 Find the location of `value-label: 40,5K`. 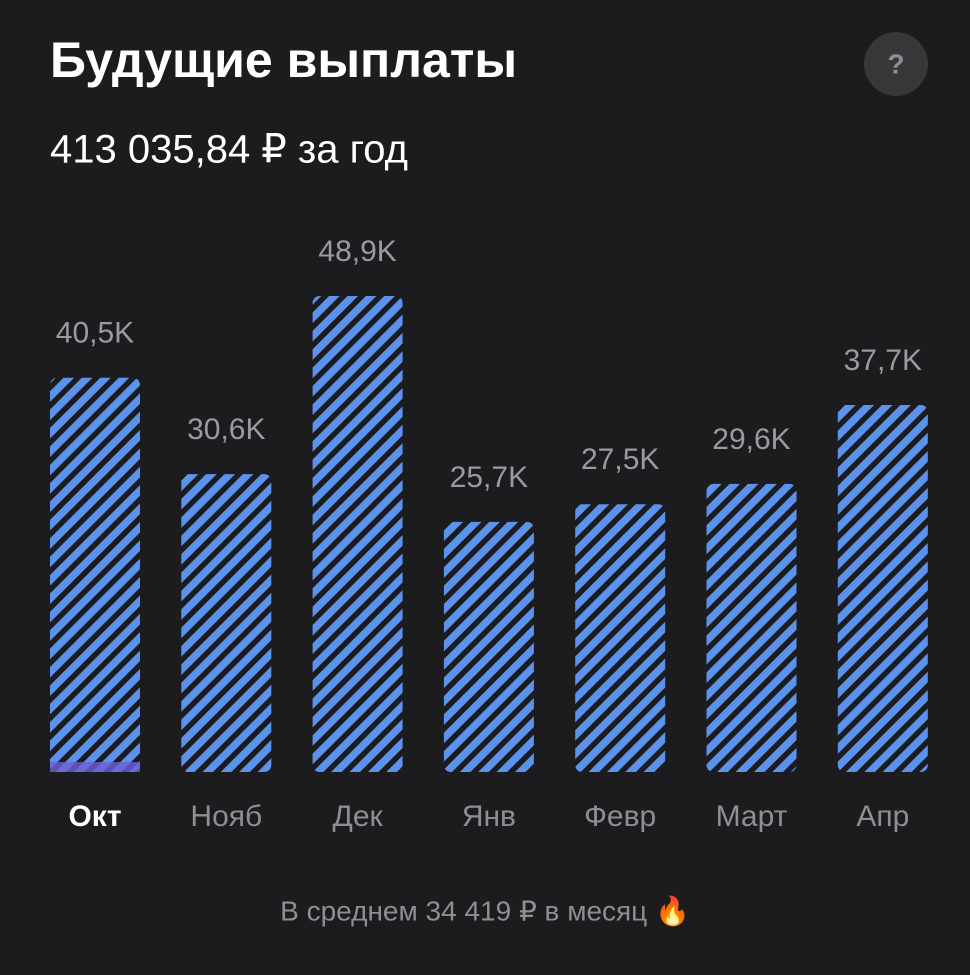

value-label: 40,5K is located at coordinates (95, 333).